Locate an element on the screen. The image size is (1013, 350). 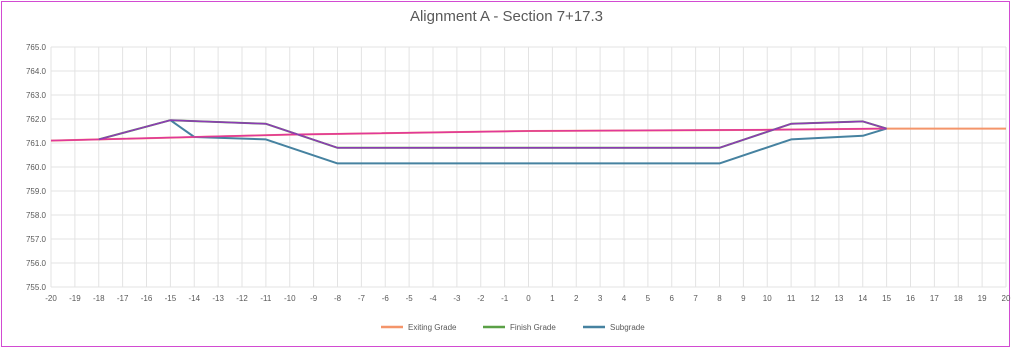
x-tick-label: 9 is located at coordinates (743, 298).